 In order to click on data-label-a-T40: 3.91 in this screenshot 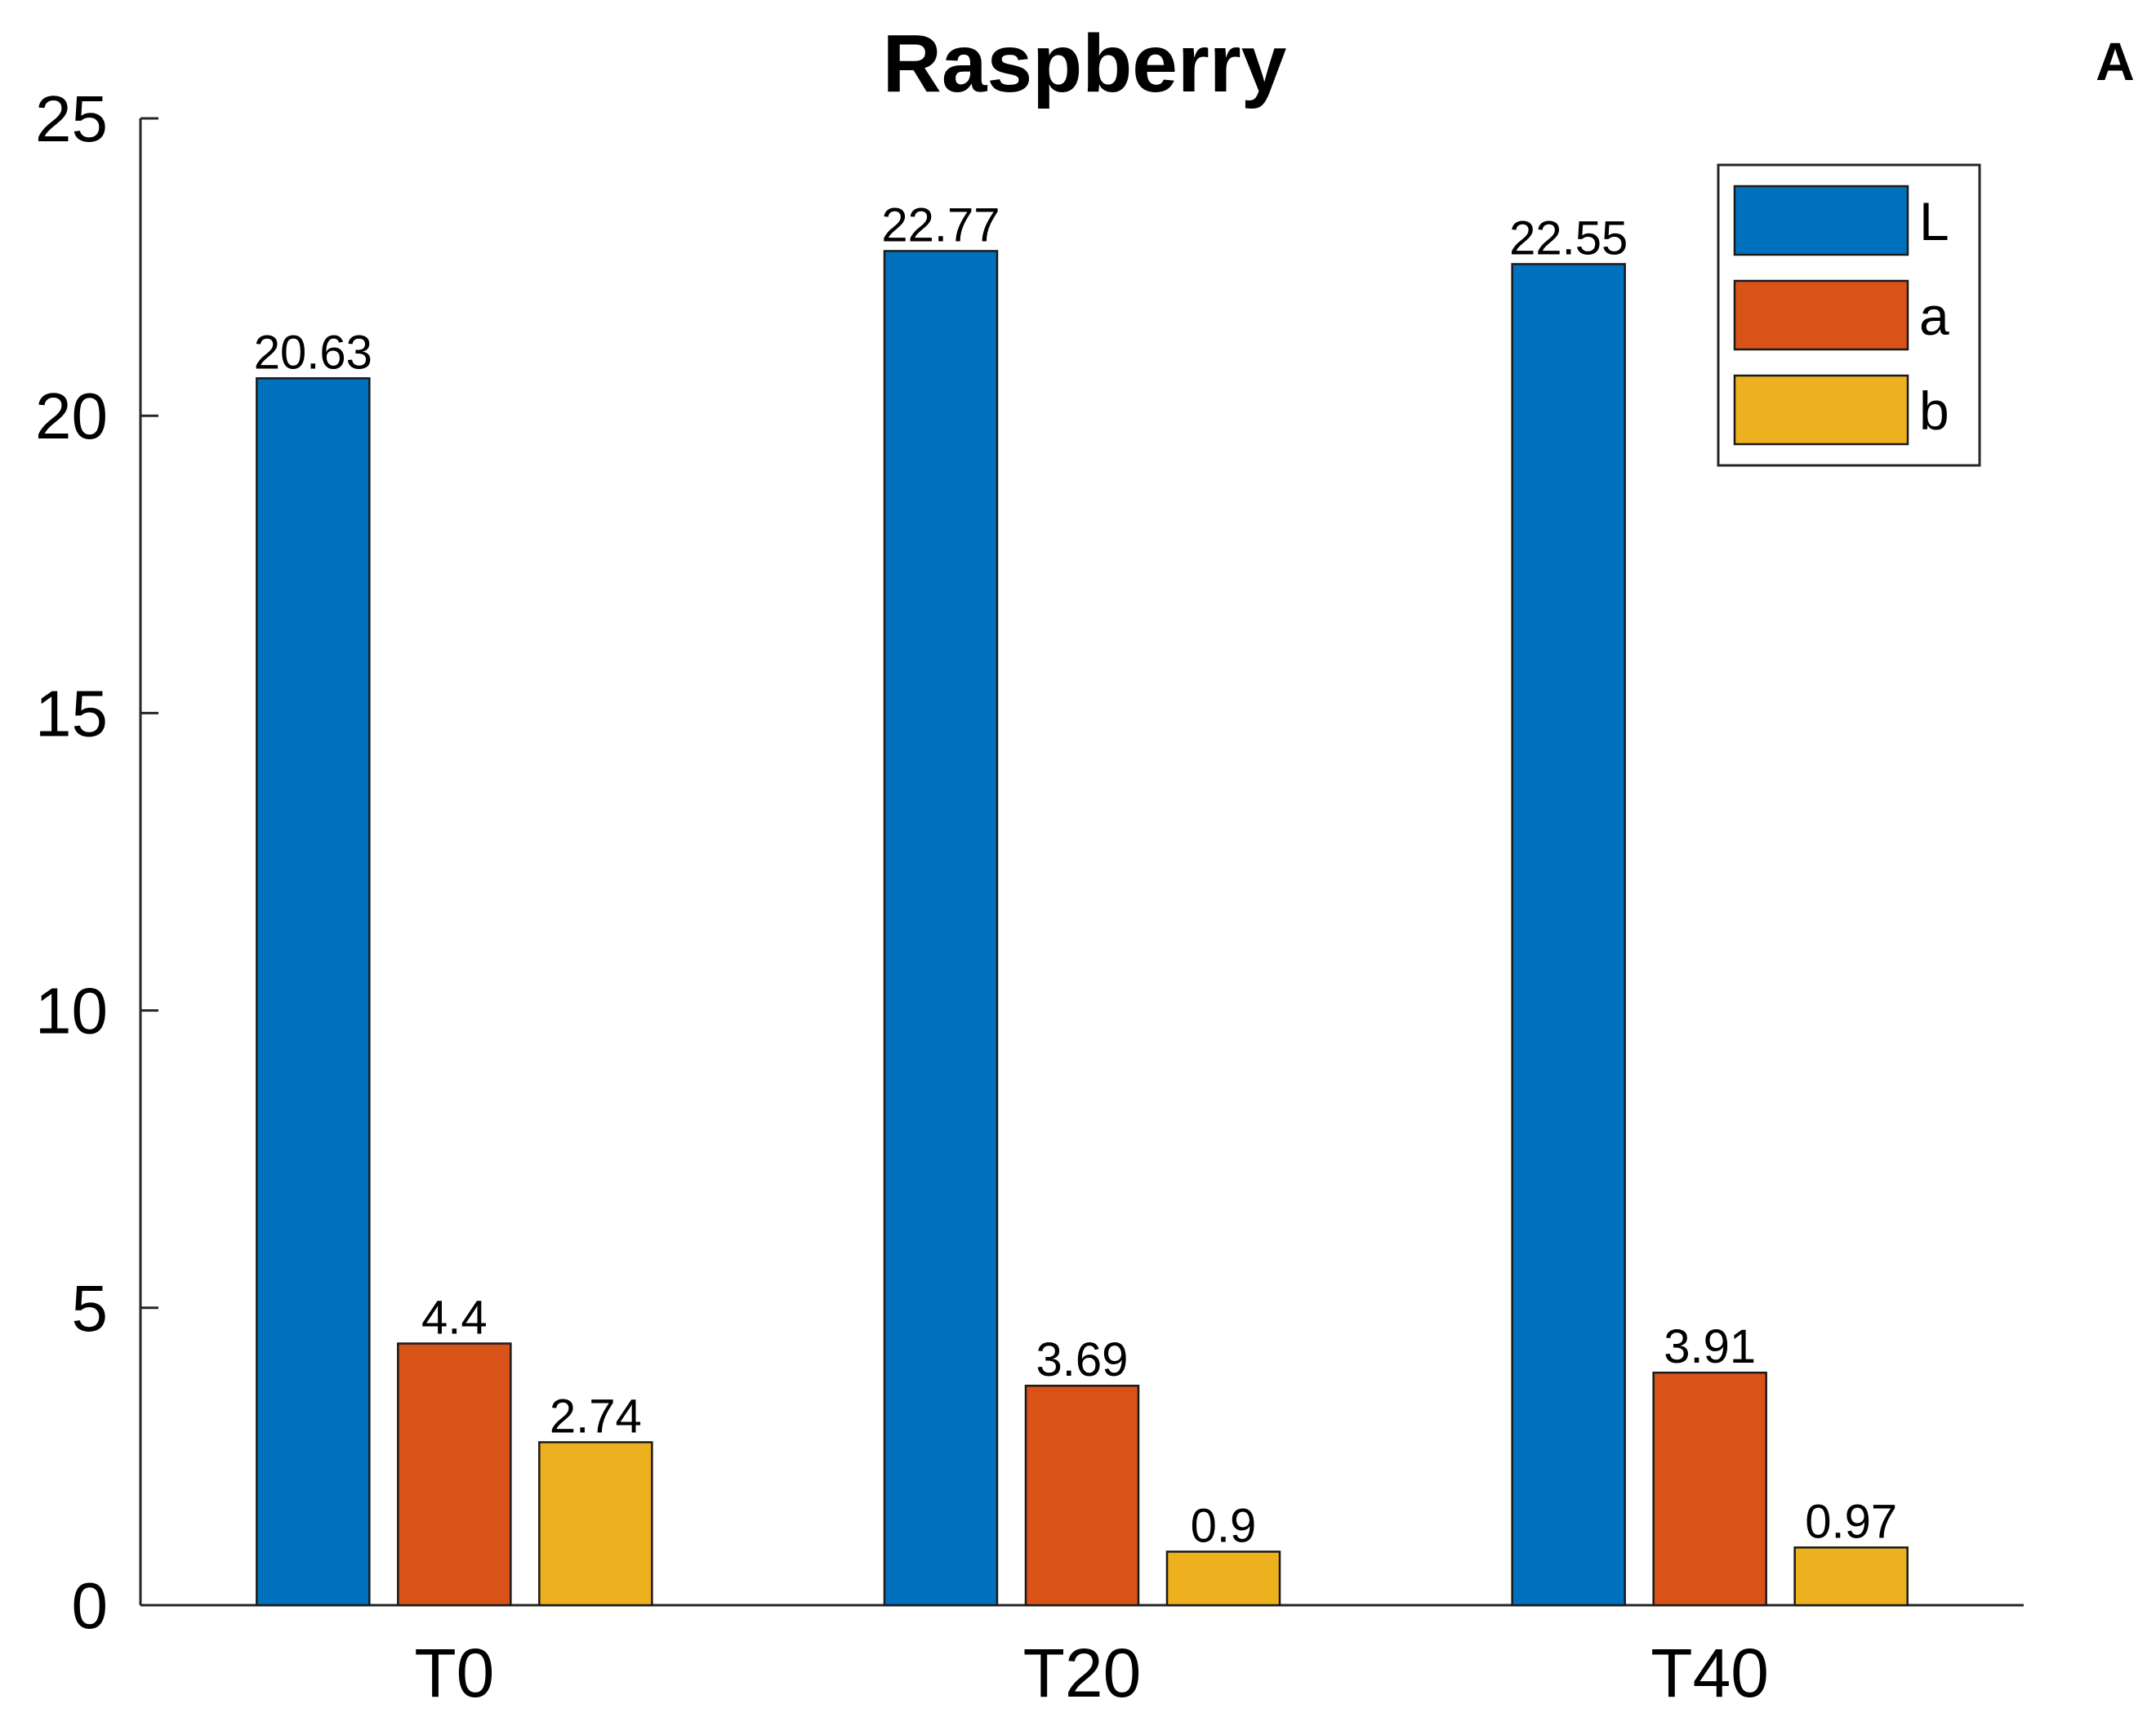, I will do `click(1710, 1346)`.